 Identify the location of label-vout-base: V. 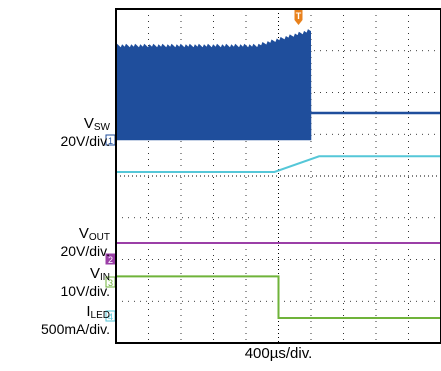
(83, 233).